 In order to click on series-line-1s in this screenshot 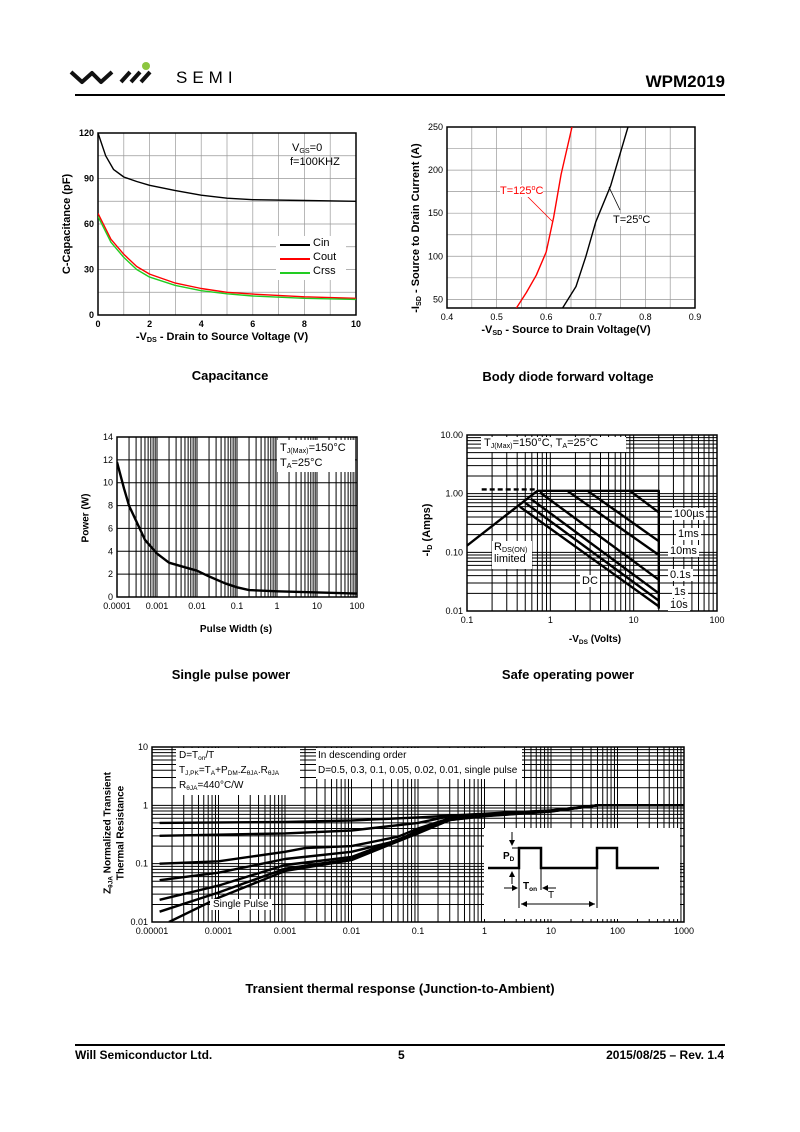, I will do `click(594, 546)`.